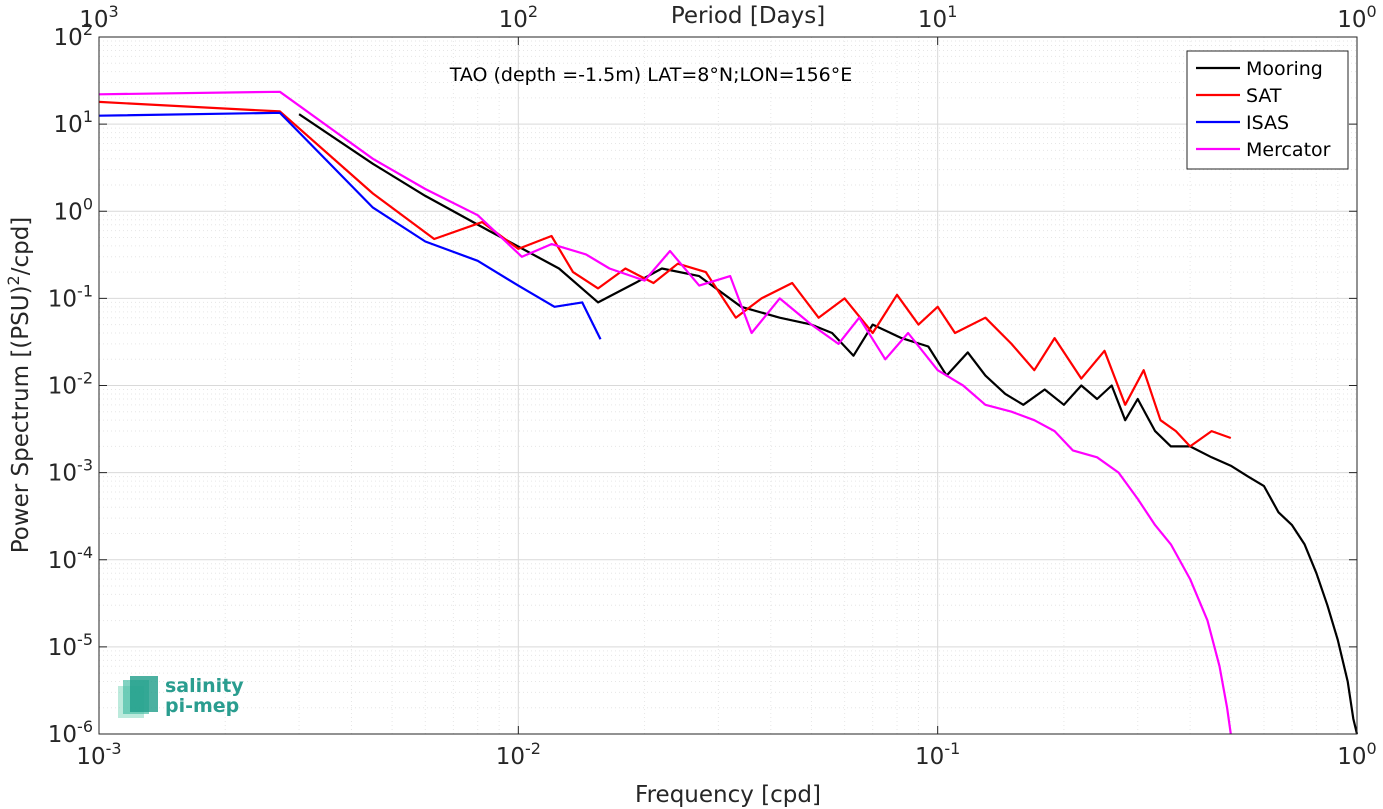 The height and width of the screenshot is (809, 1383). Describe the element at coordinates (1356, 17) in the screenshot. I see `top-tick-label: 10⁰` at that location.